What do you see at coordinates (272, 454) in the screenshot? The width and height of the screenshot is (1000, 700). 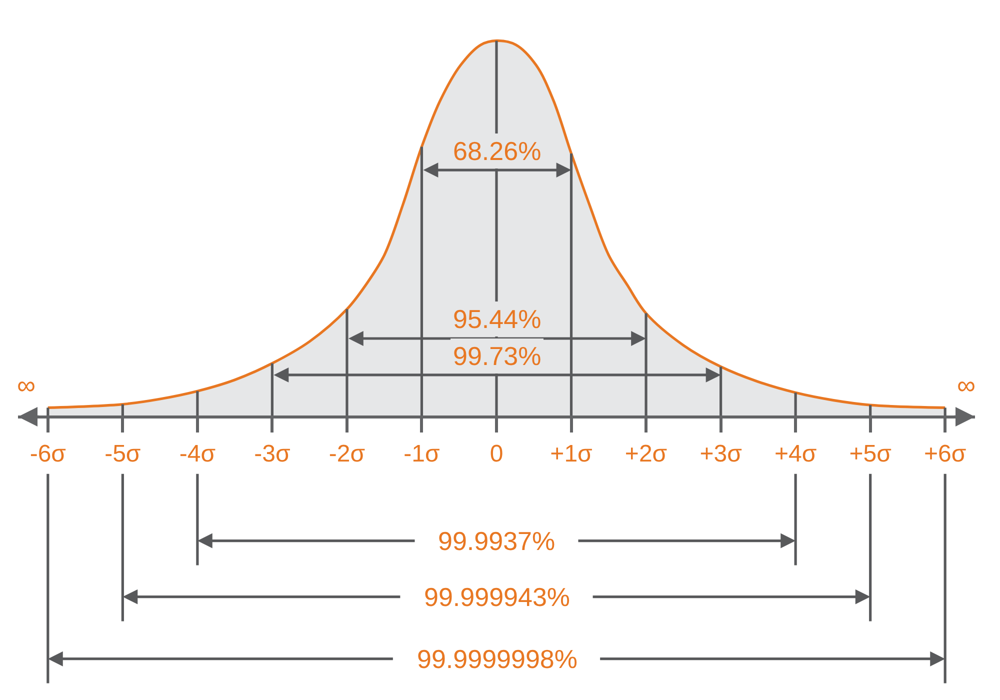 I see `x-tick-label: -3σ` at bounding box center [272, 454].